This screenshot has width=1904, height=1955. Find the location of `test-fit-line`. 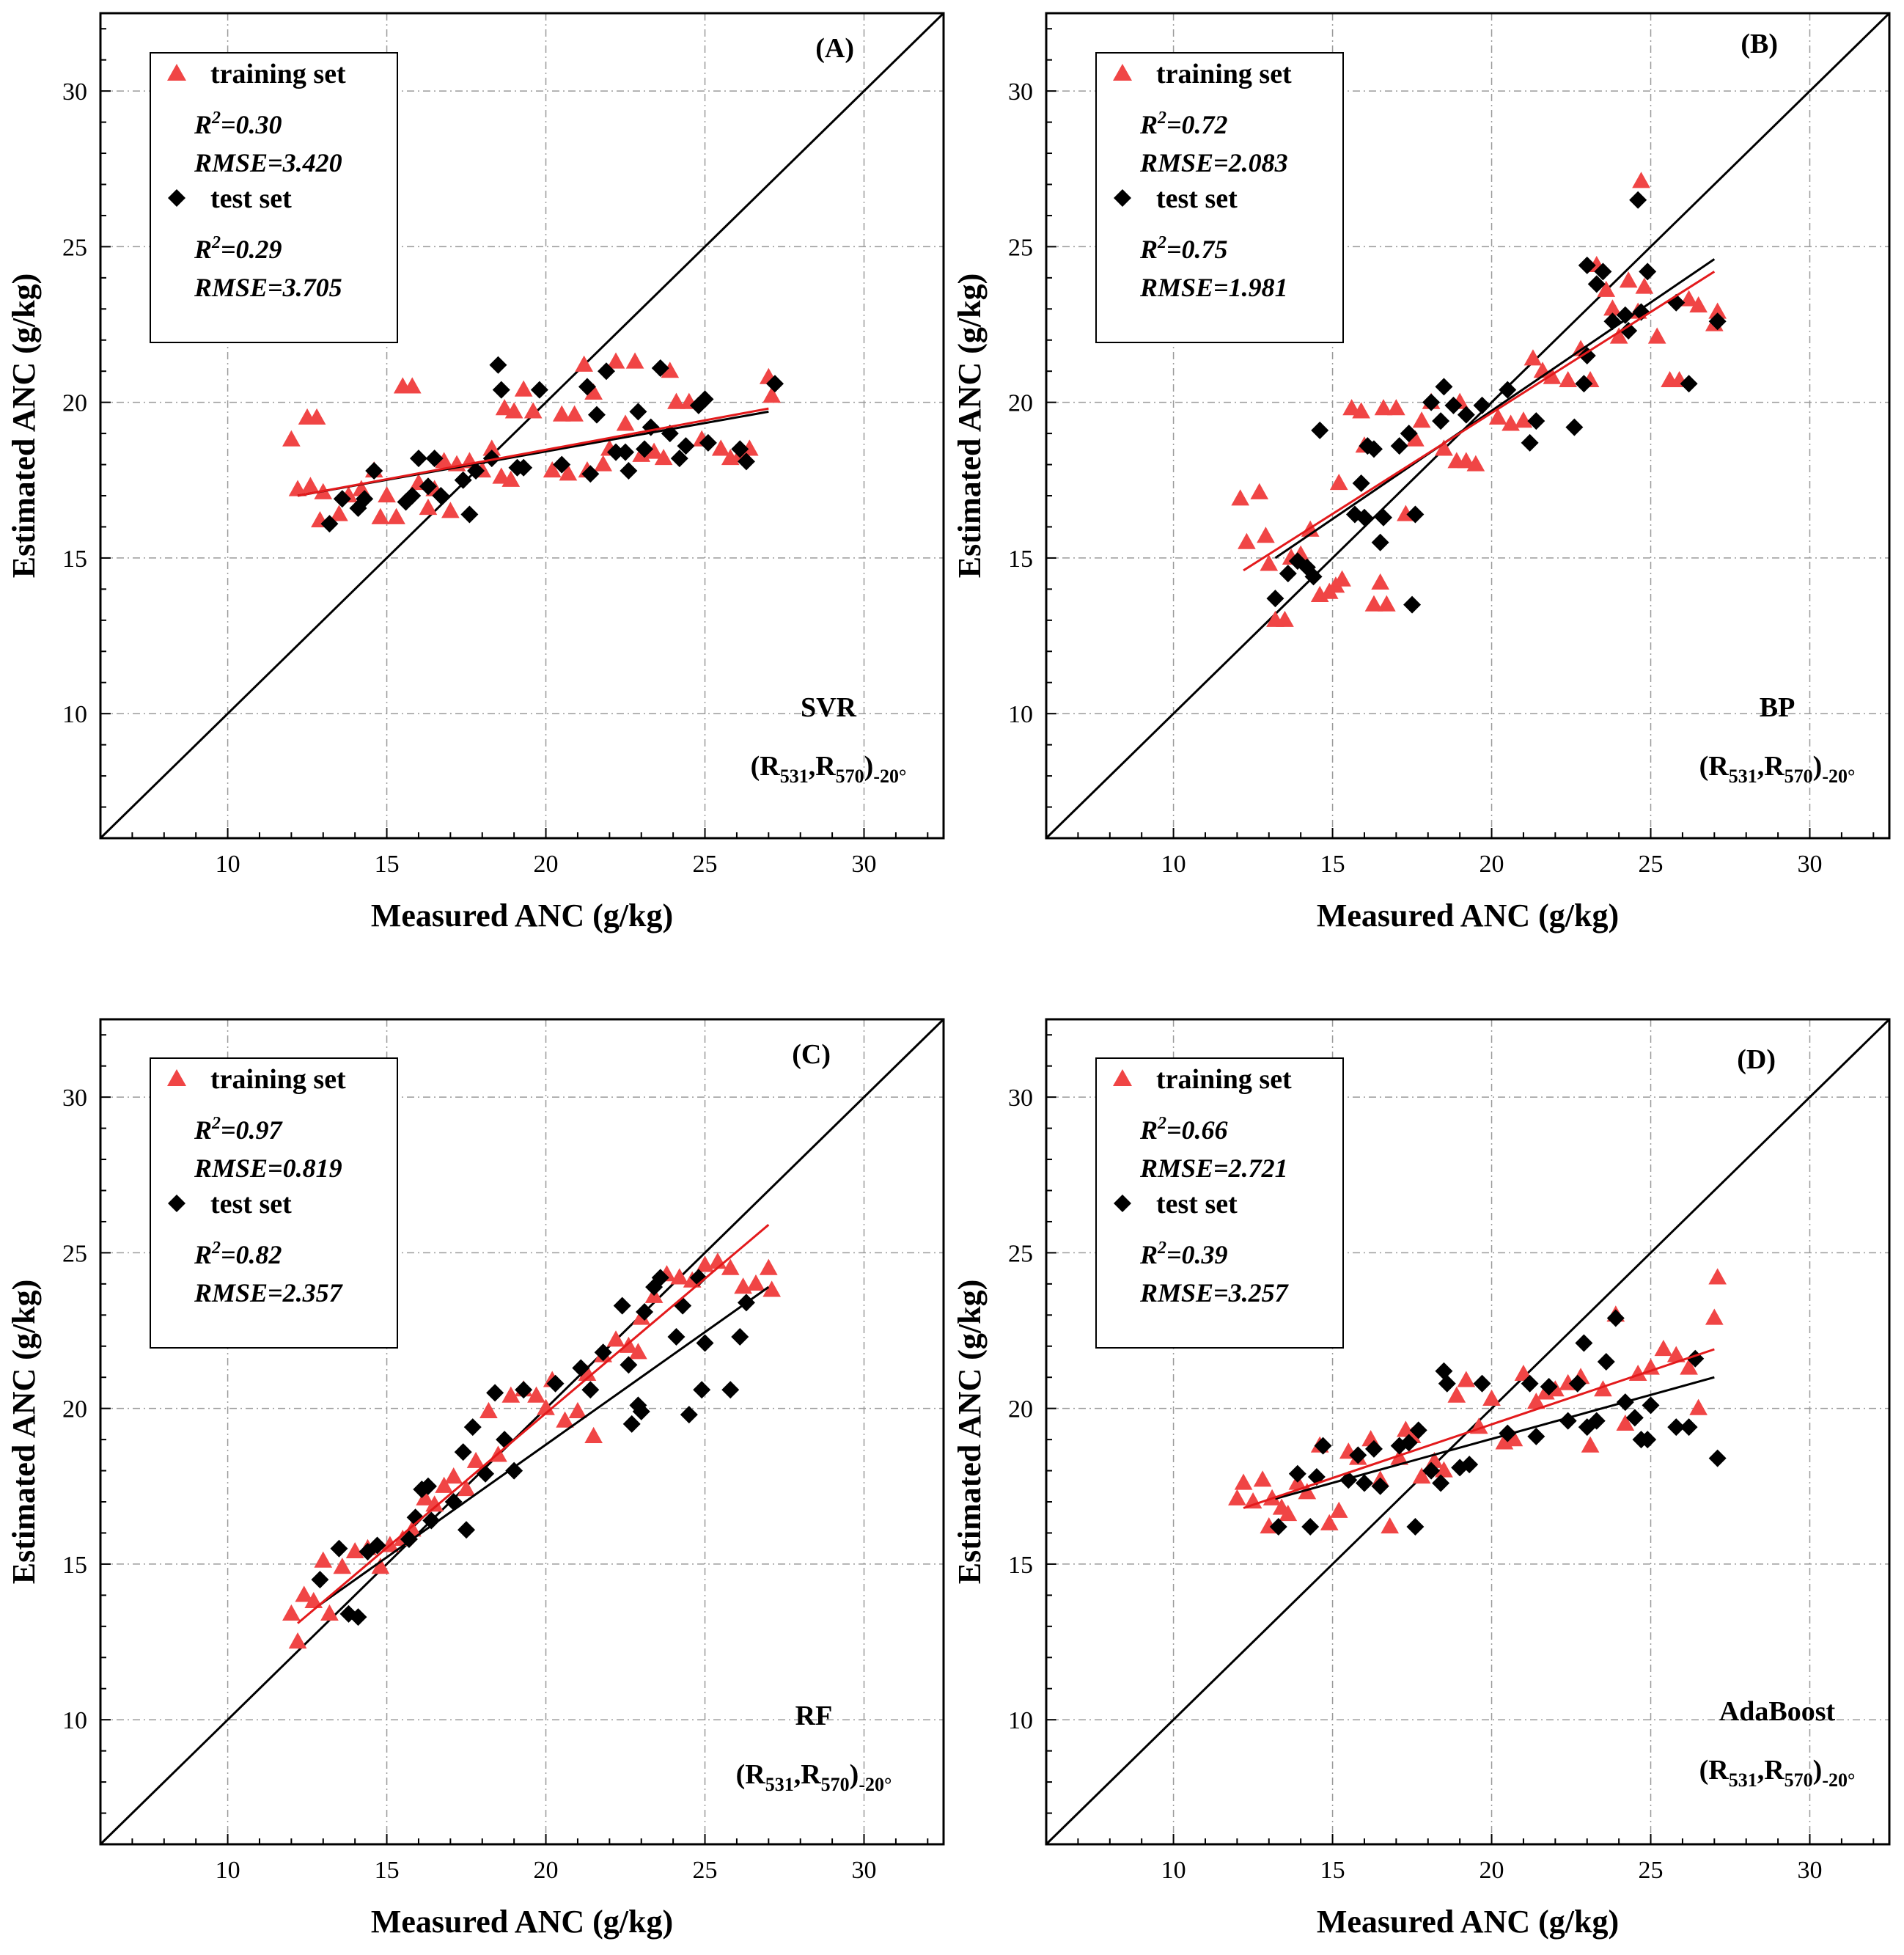

test-fit-line is located at coordinates (1495, 409).